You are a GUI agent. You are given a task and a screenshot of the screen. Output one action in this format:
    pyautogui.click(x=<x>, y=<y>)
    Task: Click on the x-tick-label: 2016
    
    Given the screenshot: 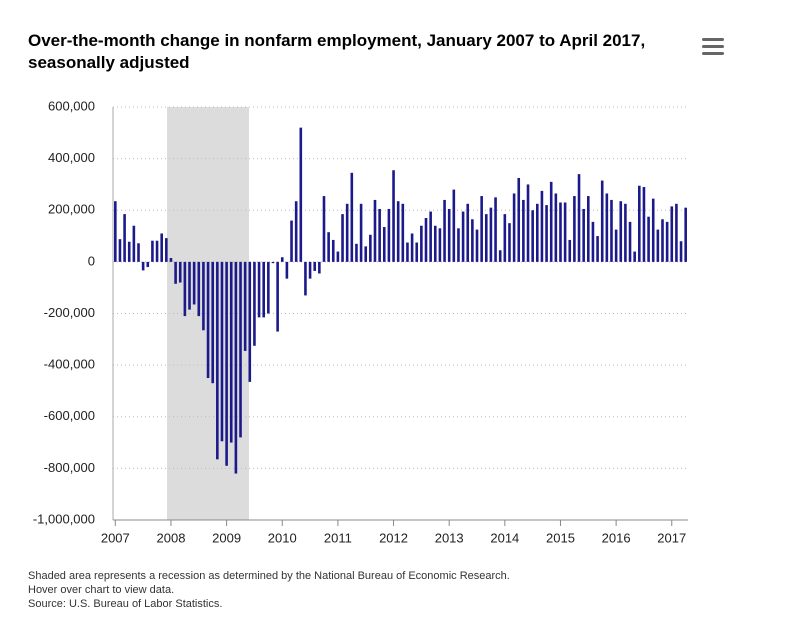 What is the action you would take?
    pyautogui.click(x=616, y=537)
    